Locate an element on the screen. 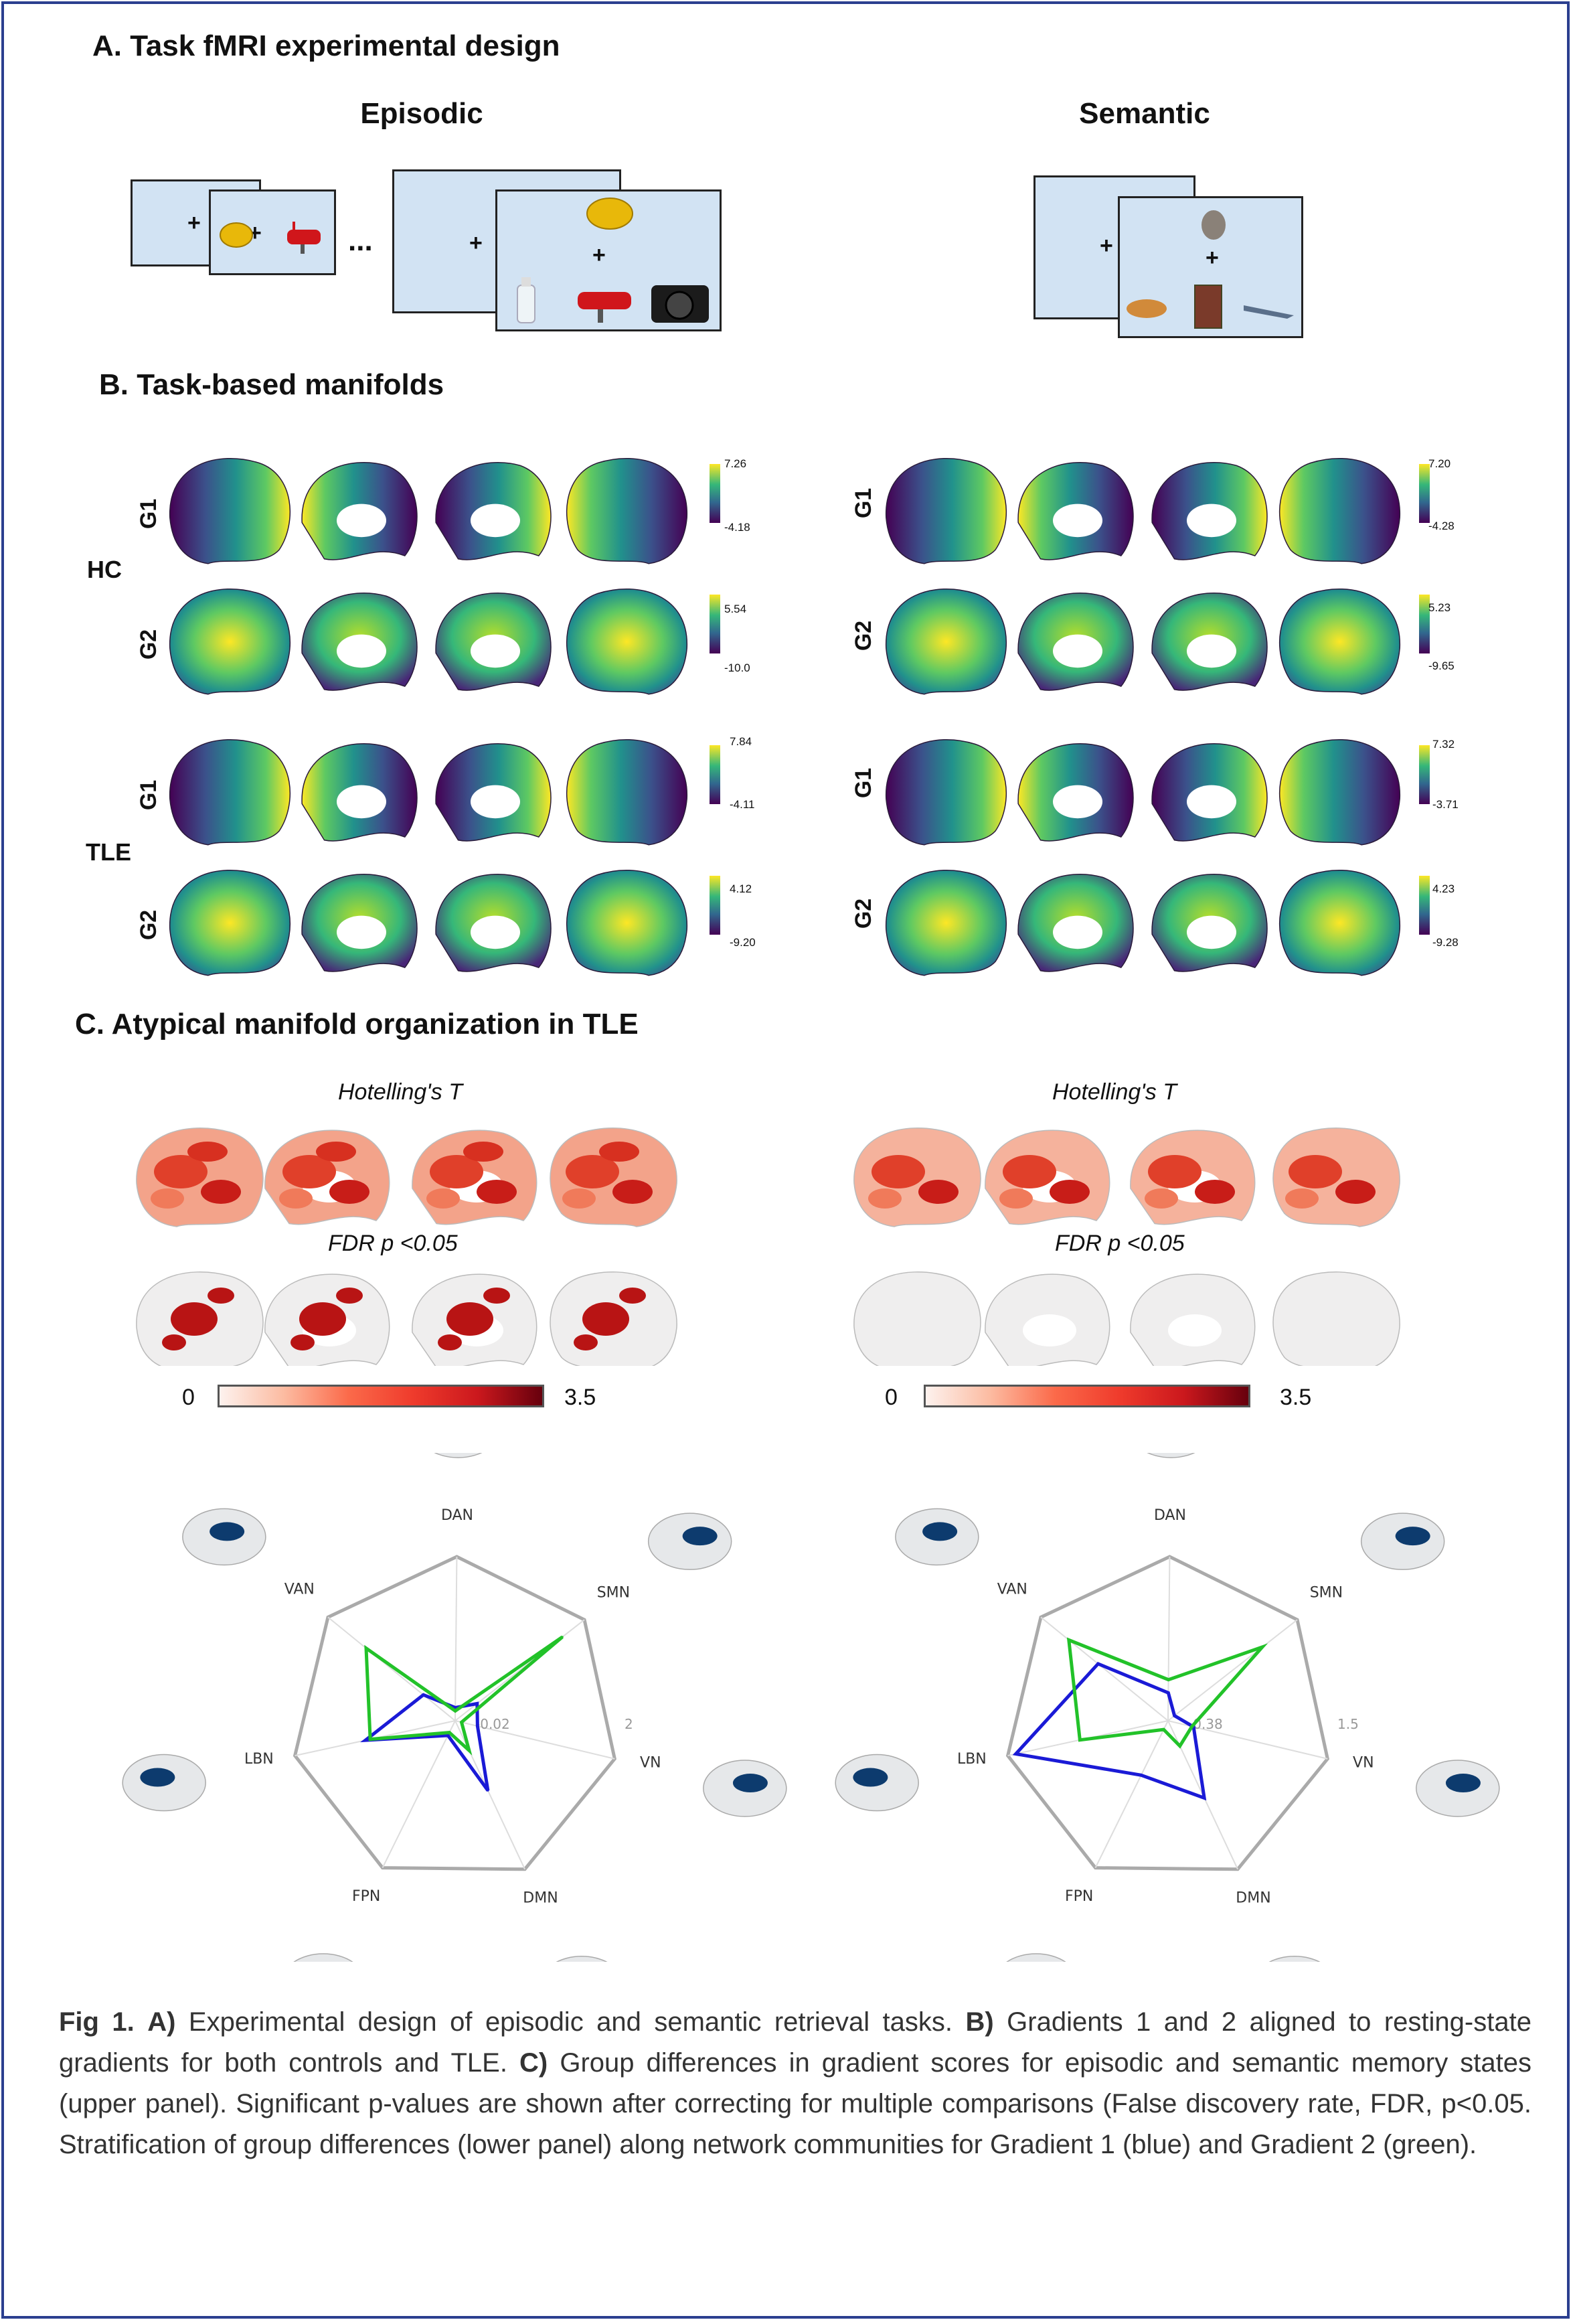 Image resolution: width=1575 pixels, height=2324 pixels. cbar-max: 5.23 is located at coordinates (1439, 607).